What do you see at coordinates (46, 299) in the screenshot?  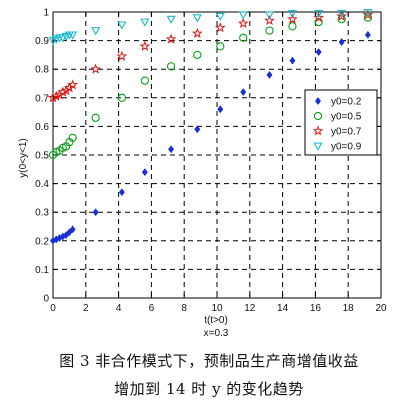 I see `y-tick-label: 0` at bounding box center [46, 299].